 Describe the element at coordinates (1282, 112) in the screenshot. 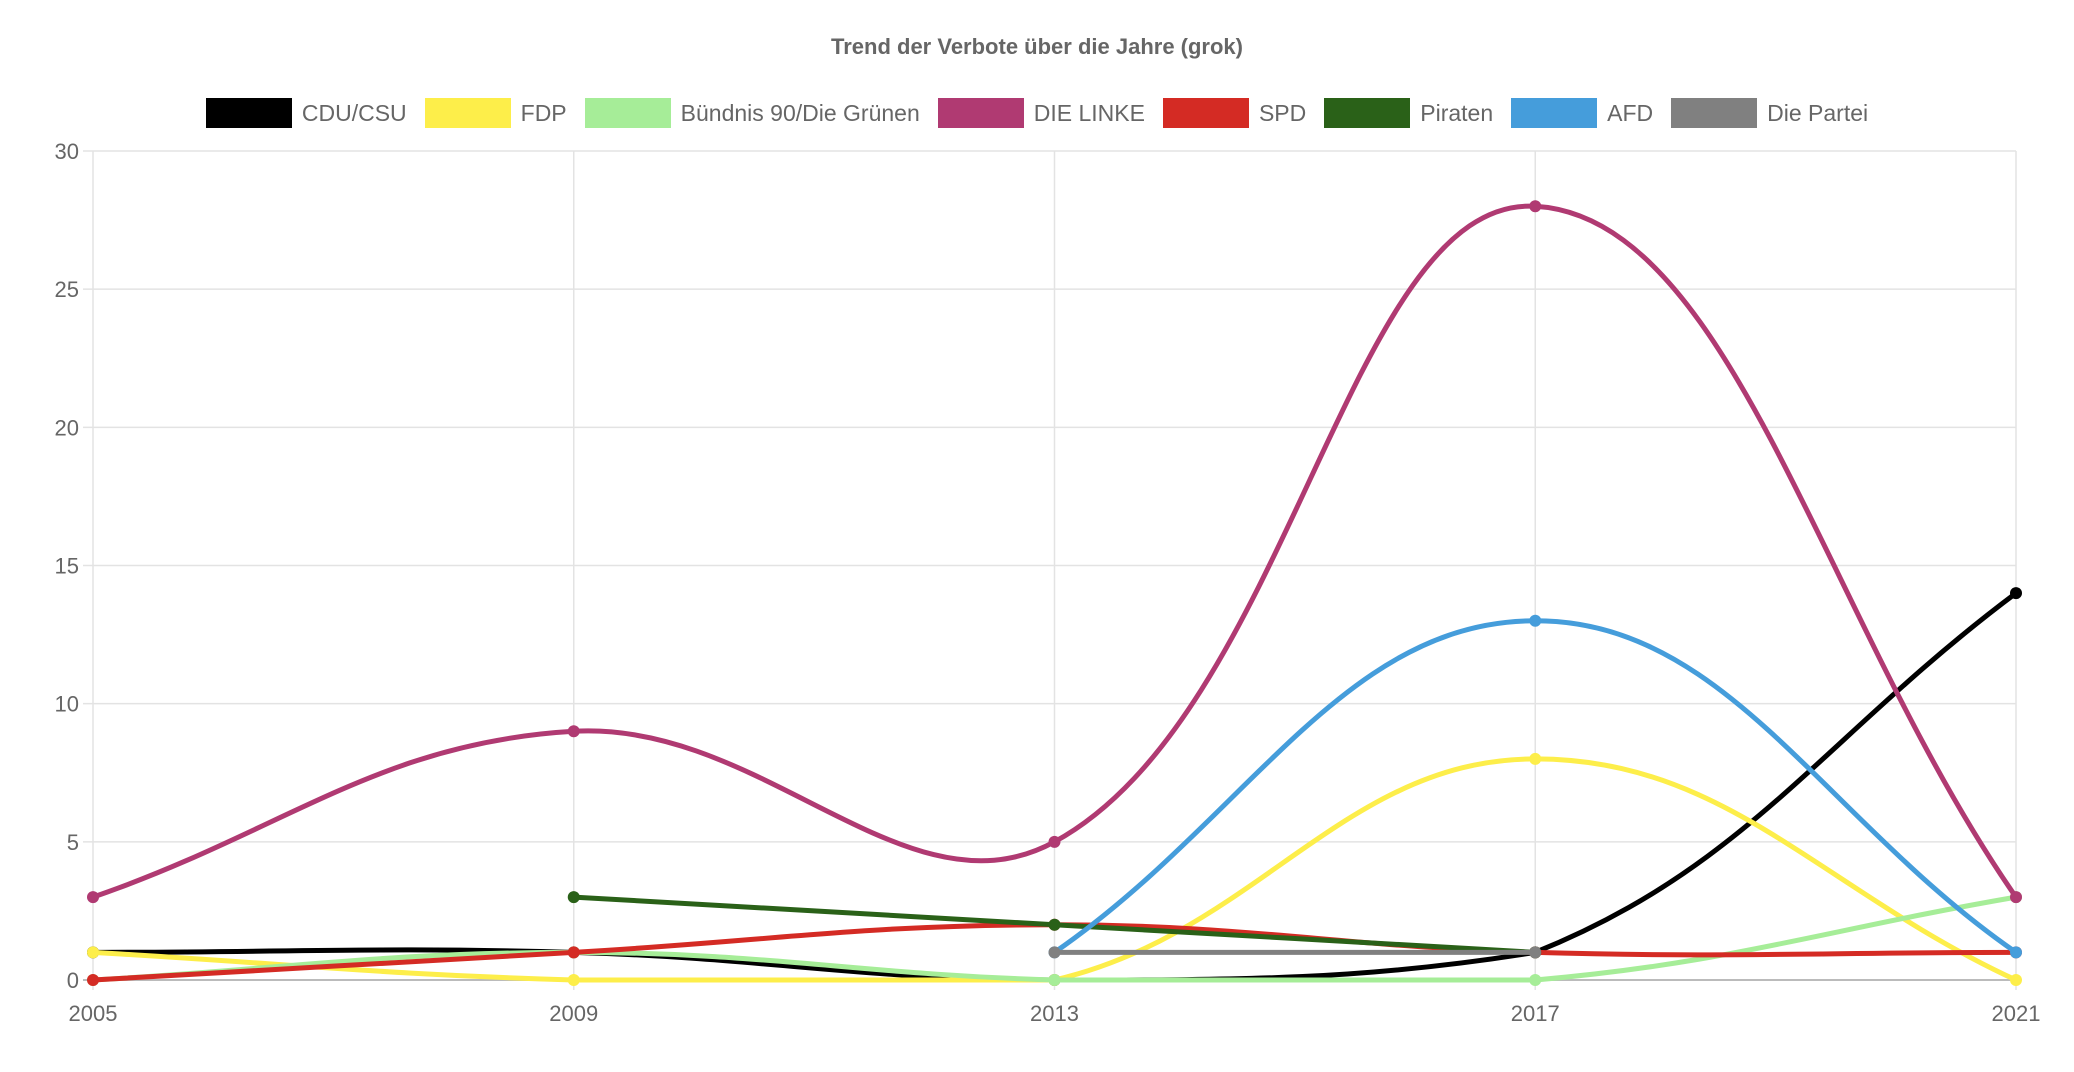

I see `legend-label: SPD` at that location.